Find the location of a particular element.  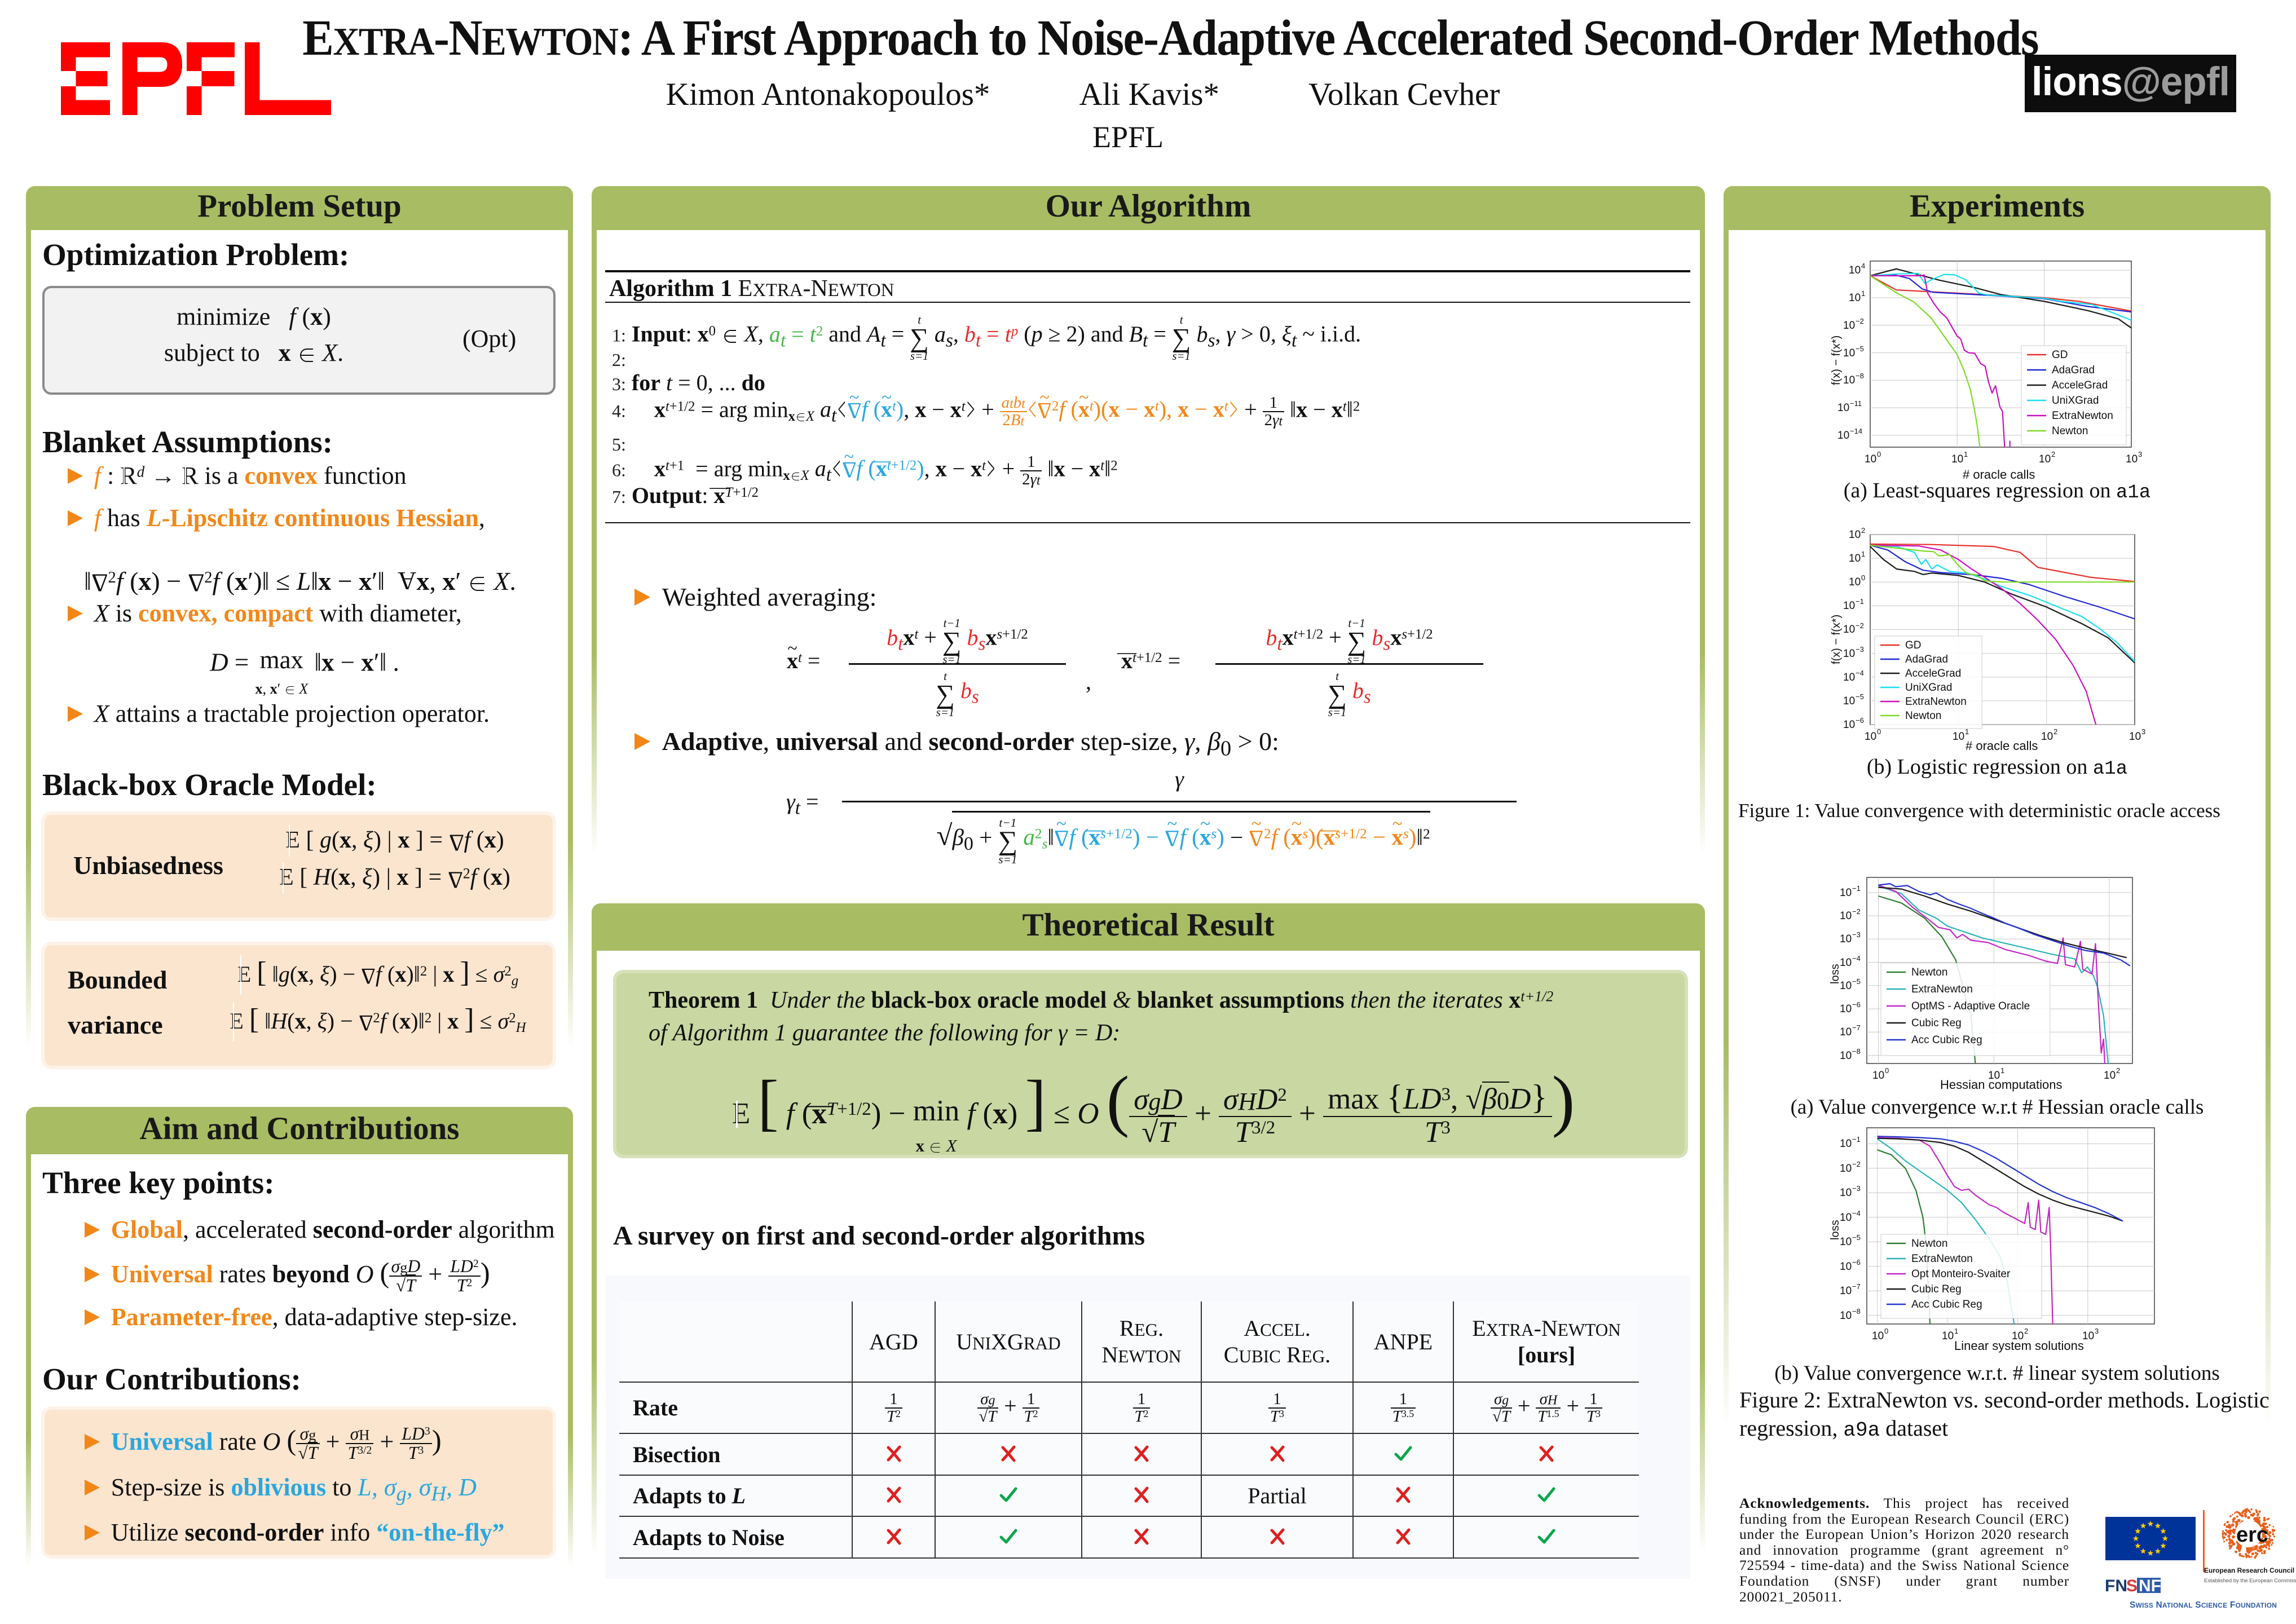

svg-text: loss is located at coordinates (1835, 1230).